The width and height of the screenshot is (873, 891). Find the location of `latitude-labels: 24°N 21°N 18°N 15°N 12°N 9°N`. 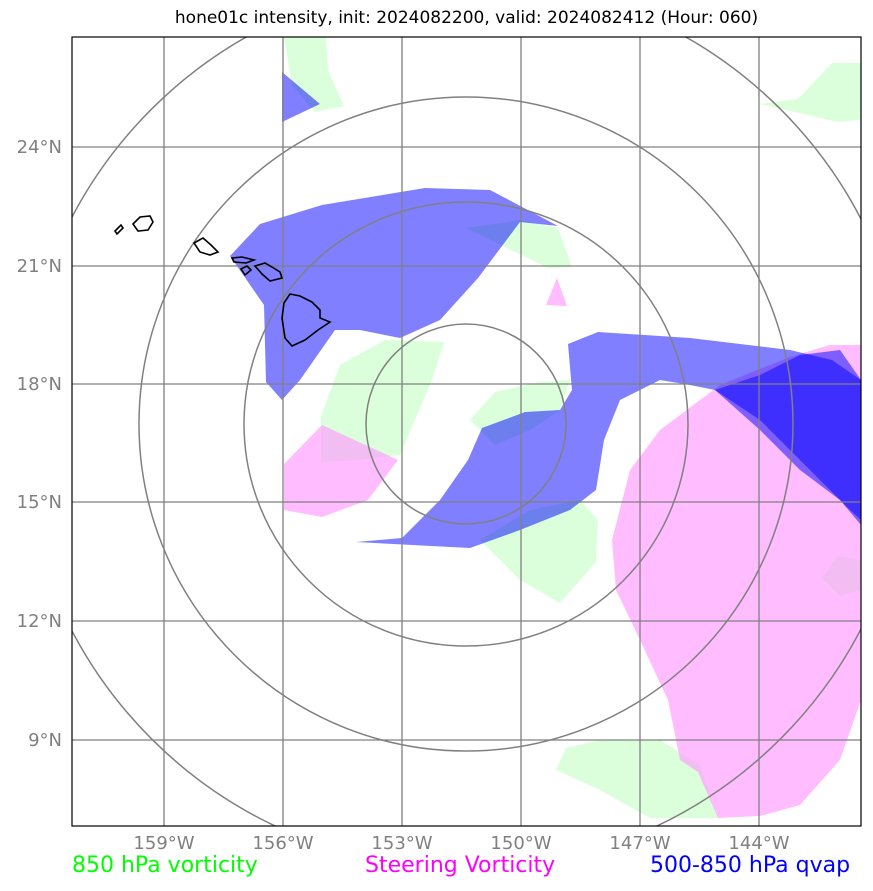

latitude-labels: 24°N 21°N 18°N 15°N 12°N 9°N is located at coordinates (39, 444).